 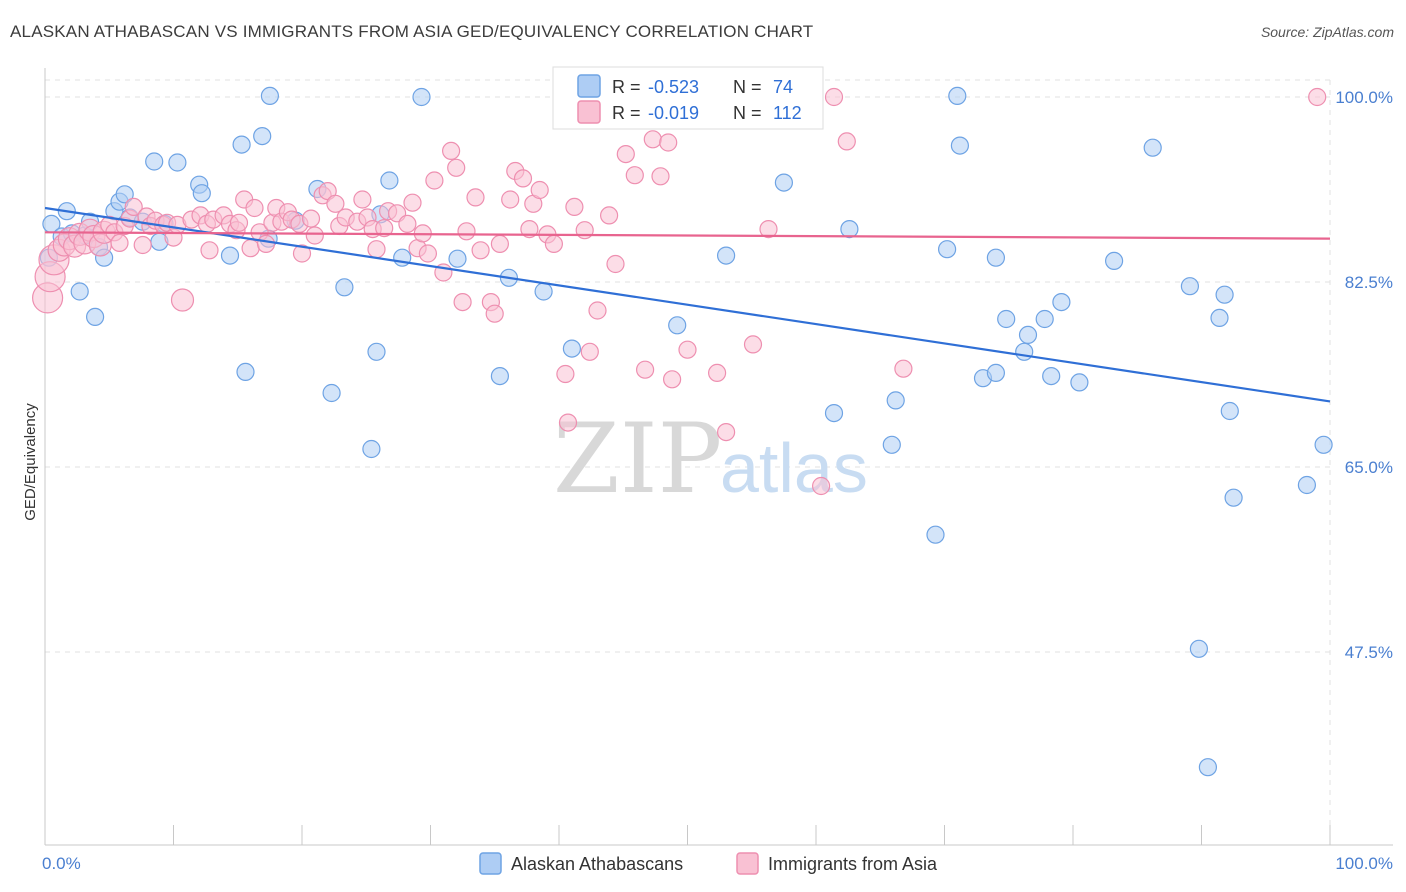 What do you see at coordinates (626, 113) in the screenshot?
I see `legend-r-label-2: R =` at bounding box center [626, 113].